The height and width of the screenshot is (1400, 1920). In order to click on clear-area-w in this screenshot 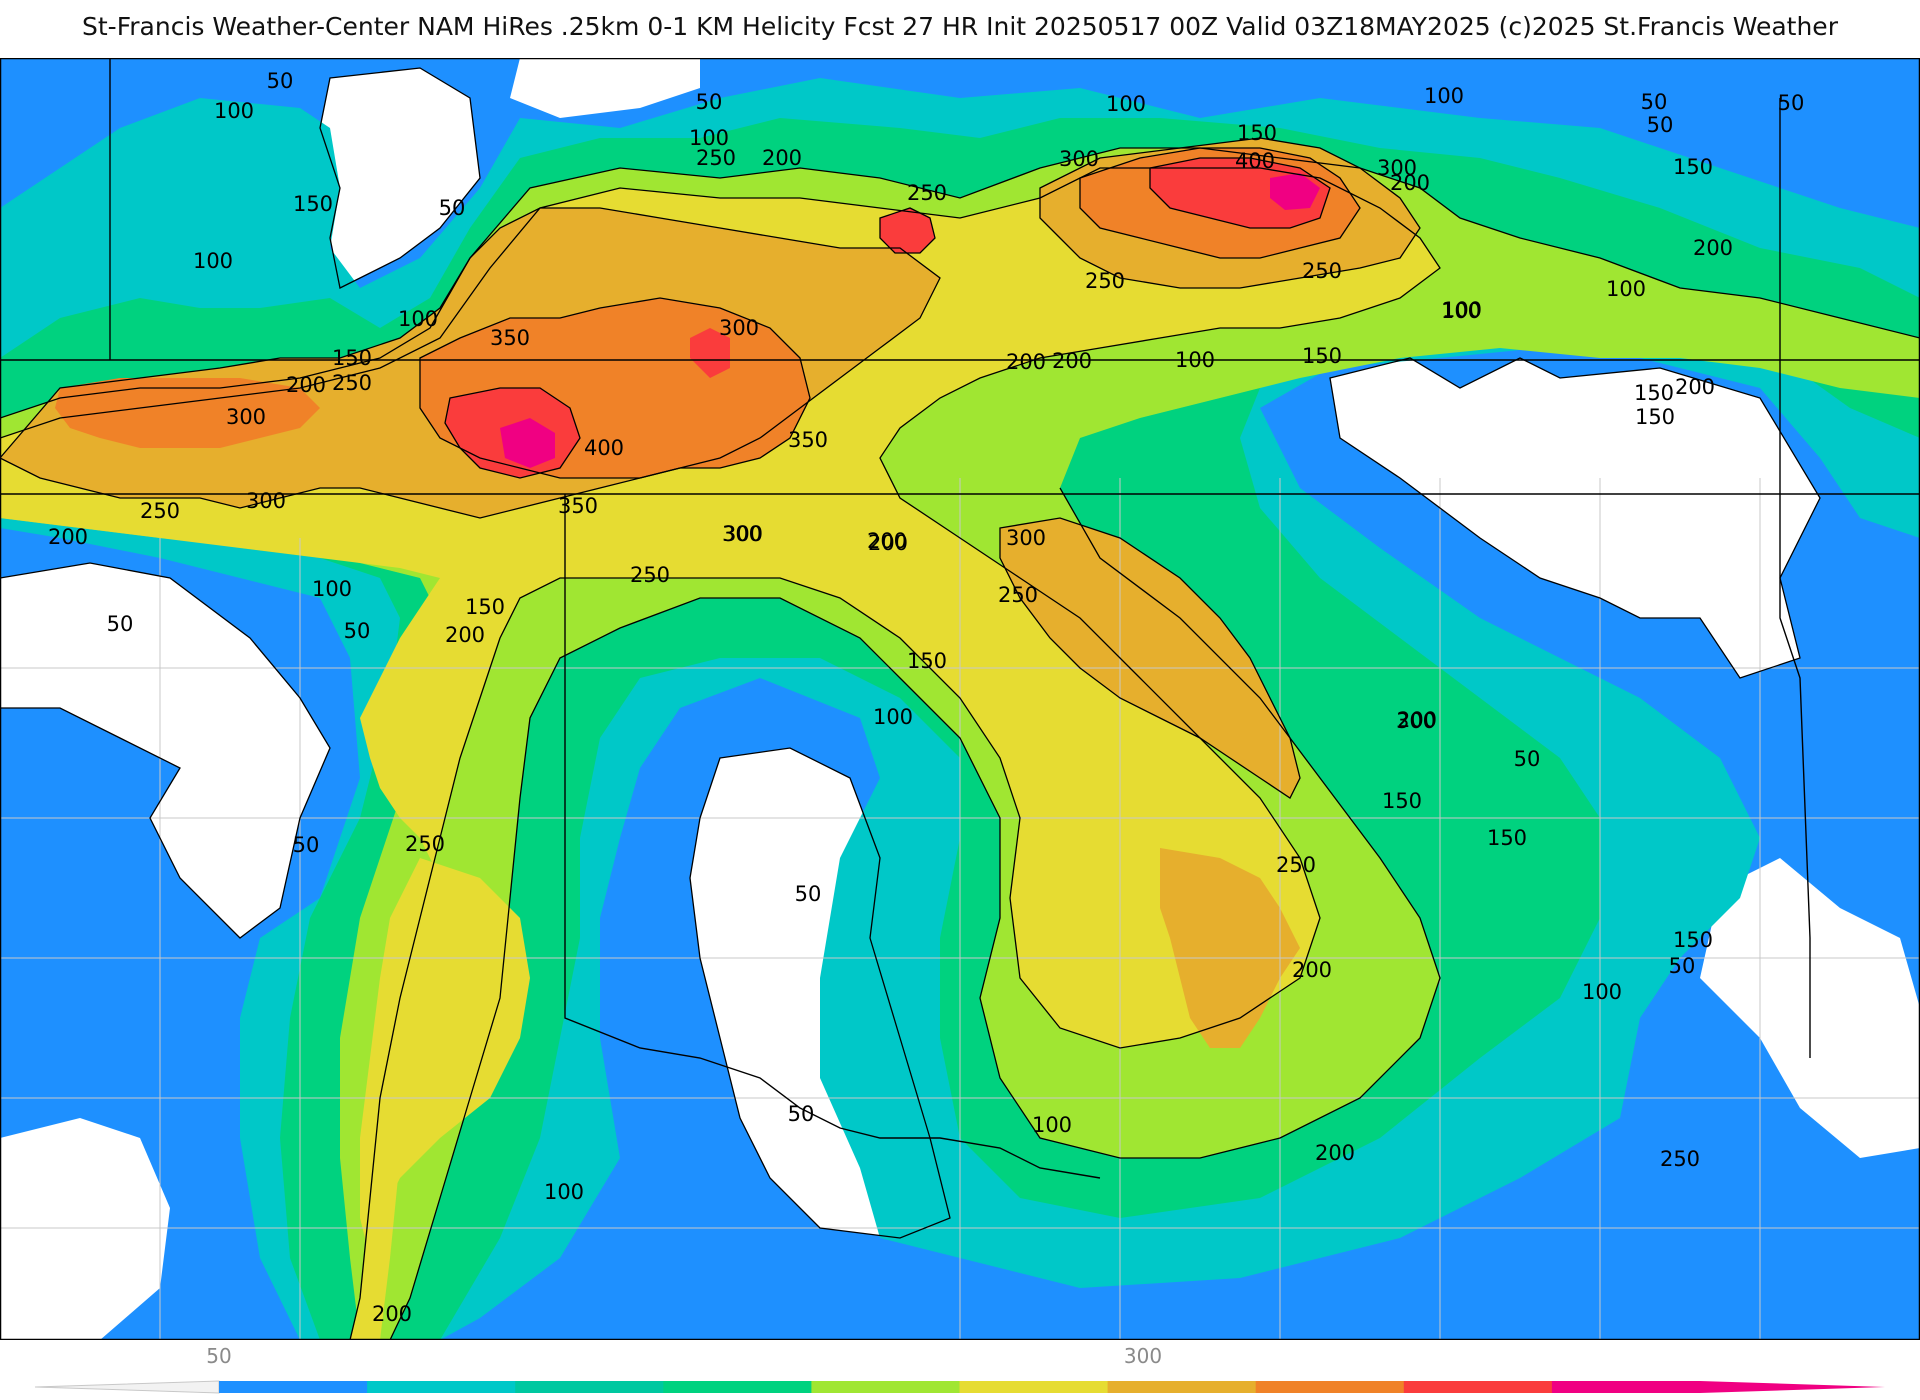, I will do `click(165, 750)`.